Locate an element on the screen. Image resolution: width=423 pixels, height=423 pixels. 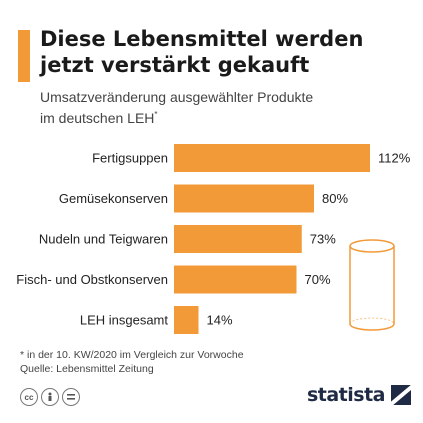
value-label: 80% is located at coordinates (335, 198).